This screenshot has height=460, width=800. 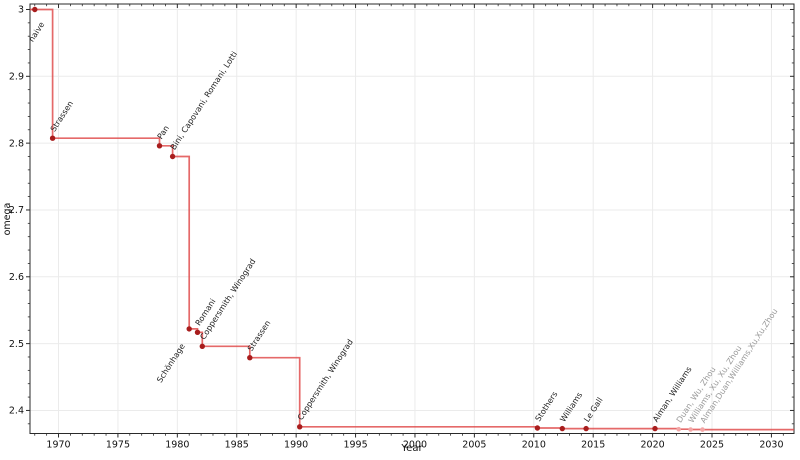 What do you see at coordinates (163, 132) in the screenshot?
I see `point-label: Pan` at bounding box center [163, 132].